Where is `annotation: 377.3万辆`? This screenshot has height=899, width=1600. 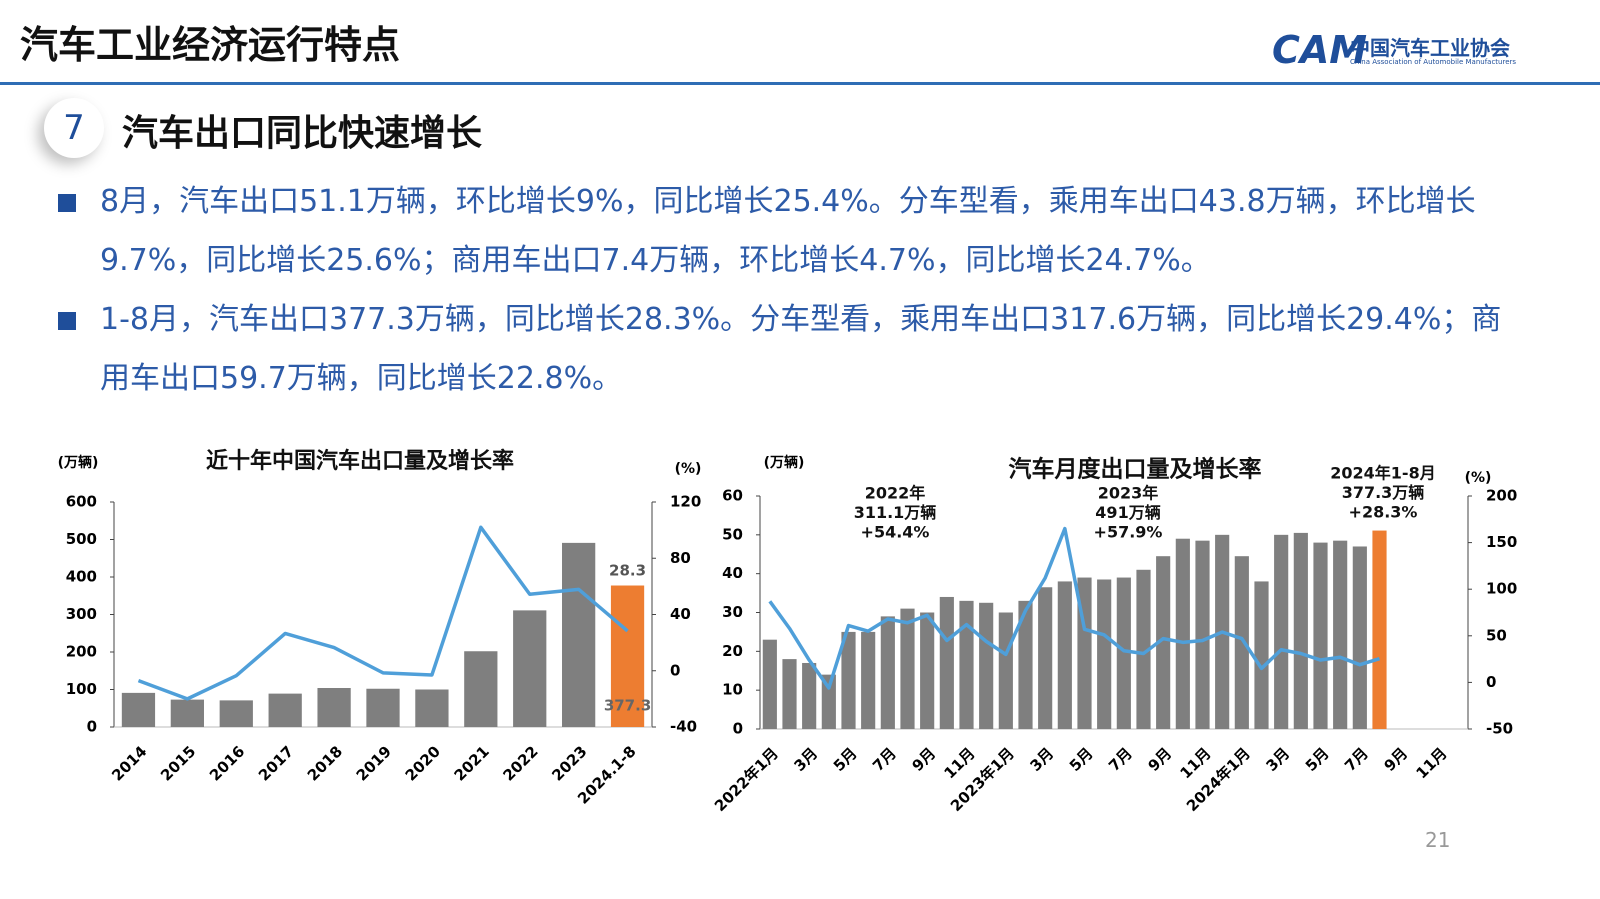 annotation: 377.3万辆 is located at coordinates (1383, 492).